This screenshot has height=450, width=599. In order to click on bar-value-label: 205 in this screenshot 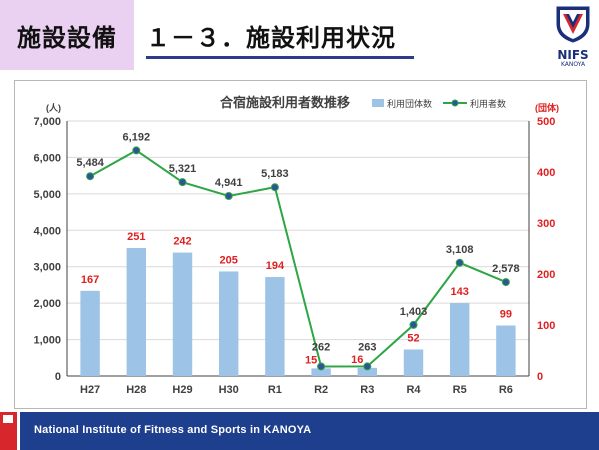, I will do `click(229, 260)`.